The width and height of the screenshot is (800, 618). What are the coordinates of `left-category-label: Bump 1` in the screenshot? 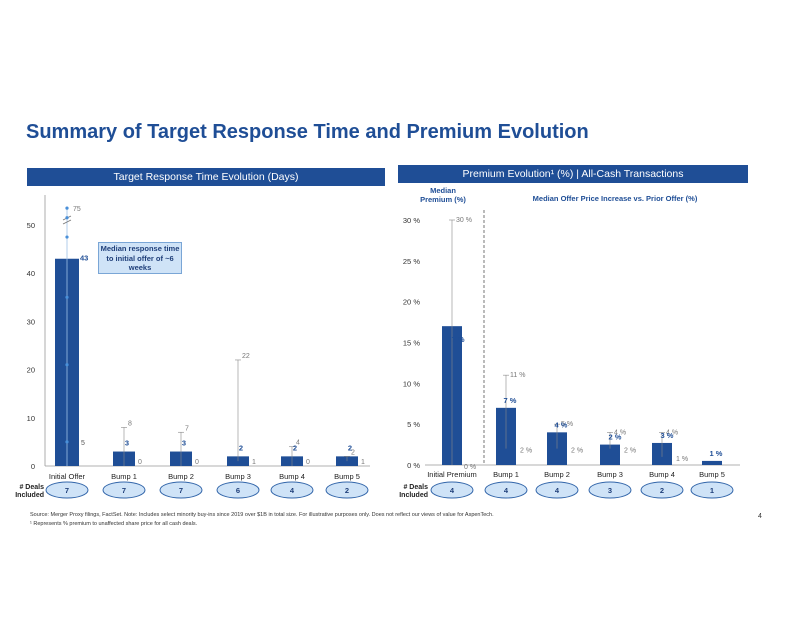 It's located at (124, 476).